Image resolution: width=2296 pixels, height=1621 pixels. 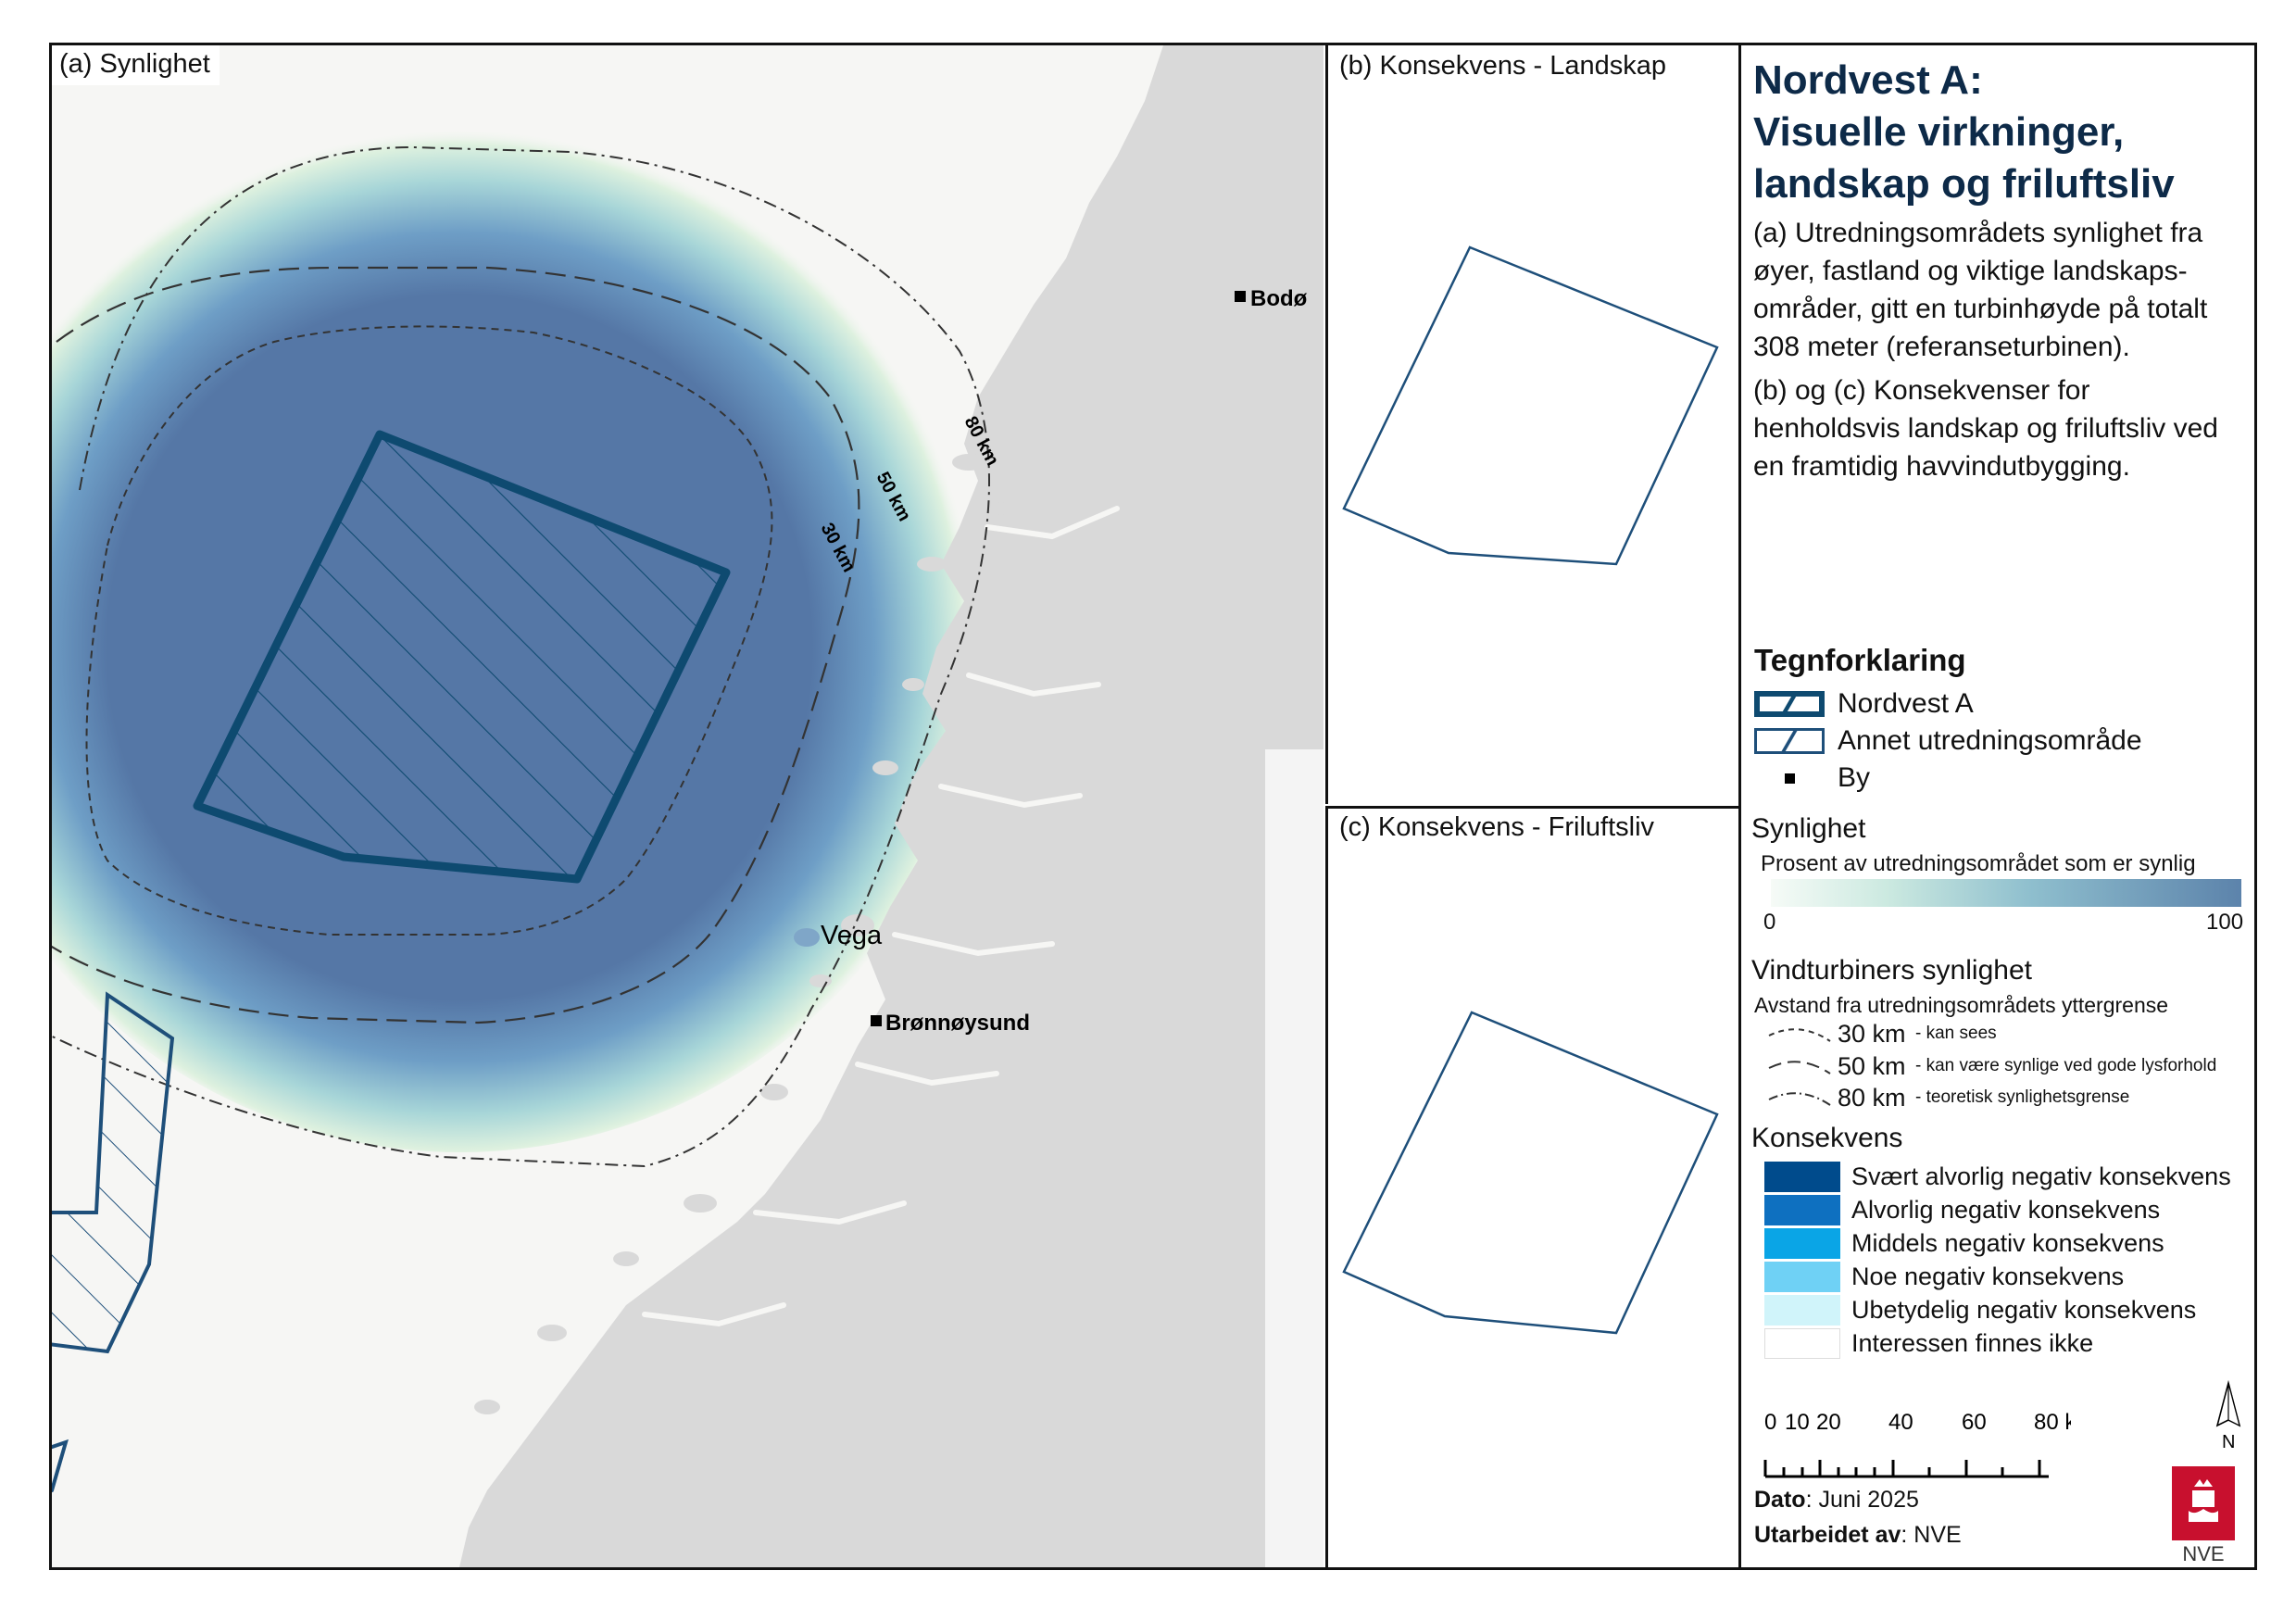 I want to click on city-label-bodo: Bodø, so click(x=1279, y=298).